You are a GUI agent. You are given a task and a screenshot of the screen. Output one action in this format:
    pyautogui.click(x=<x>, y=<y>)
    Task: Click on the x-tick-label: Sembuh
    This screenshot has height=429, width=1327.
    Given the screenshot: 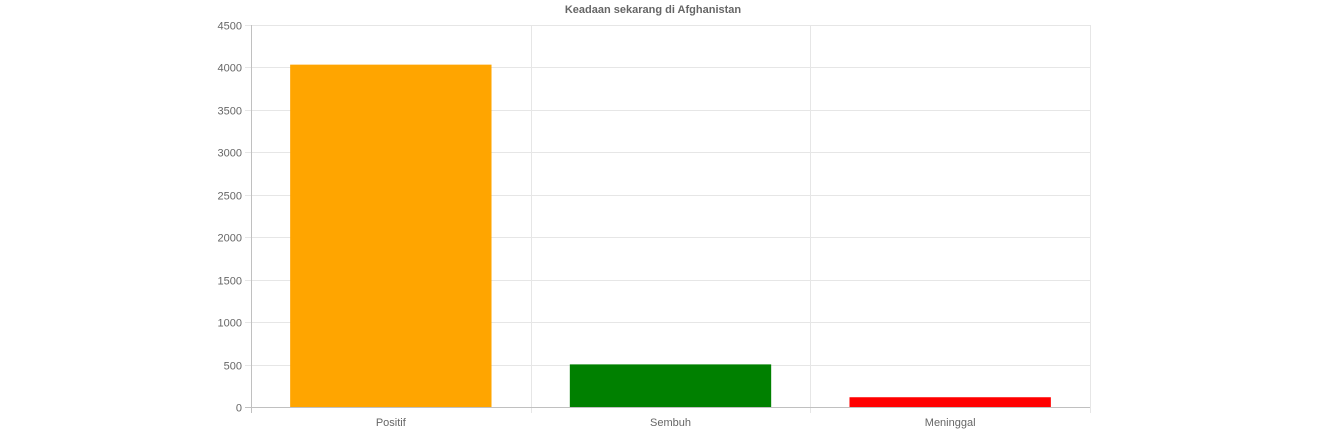 What is the action you would take?
    pyautogui.click(x=670, y=423)
    